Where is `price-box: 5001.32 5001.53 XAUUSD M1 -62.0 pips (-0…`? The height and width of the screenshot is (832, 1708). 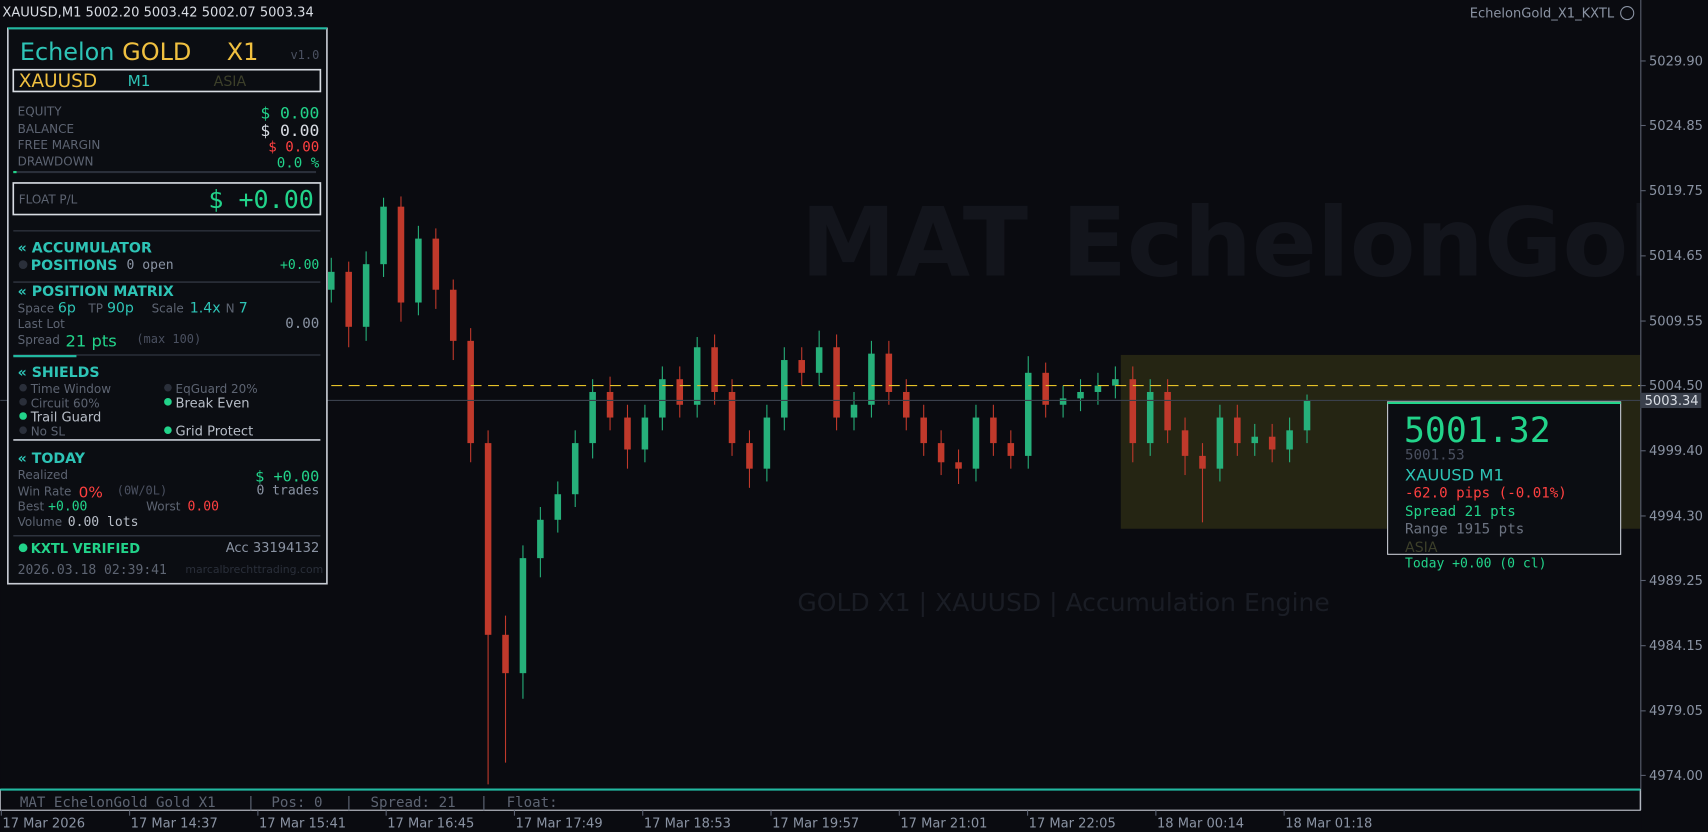
price-box: 5001.32 5001.53 XAUUSD M1 -62.0 pips (-0… is located at coordinates (1504, 486).